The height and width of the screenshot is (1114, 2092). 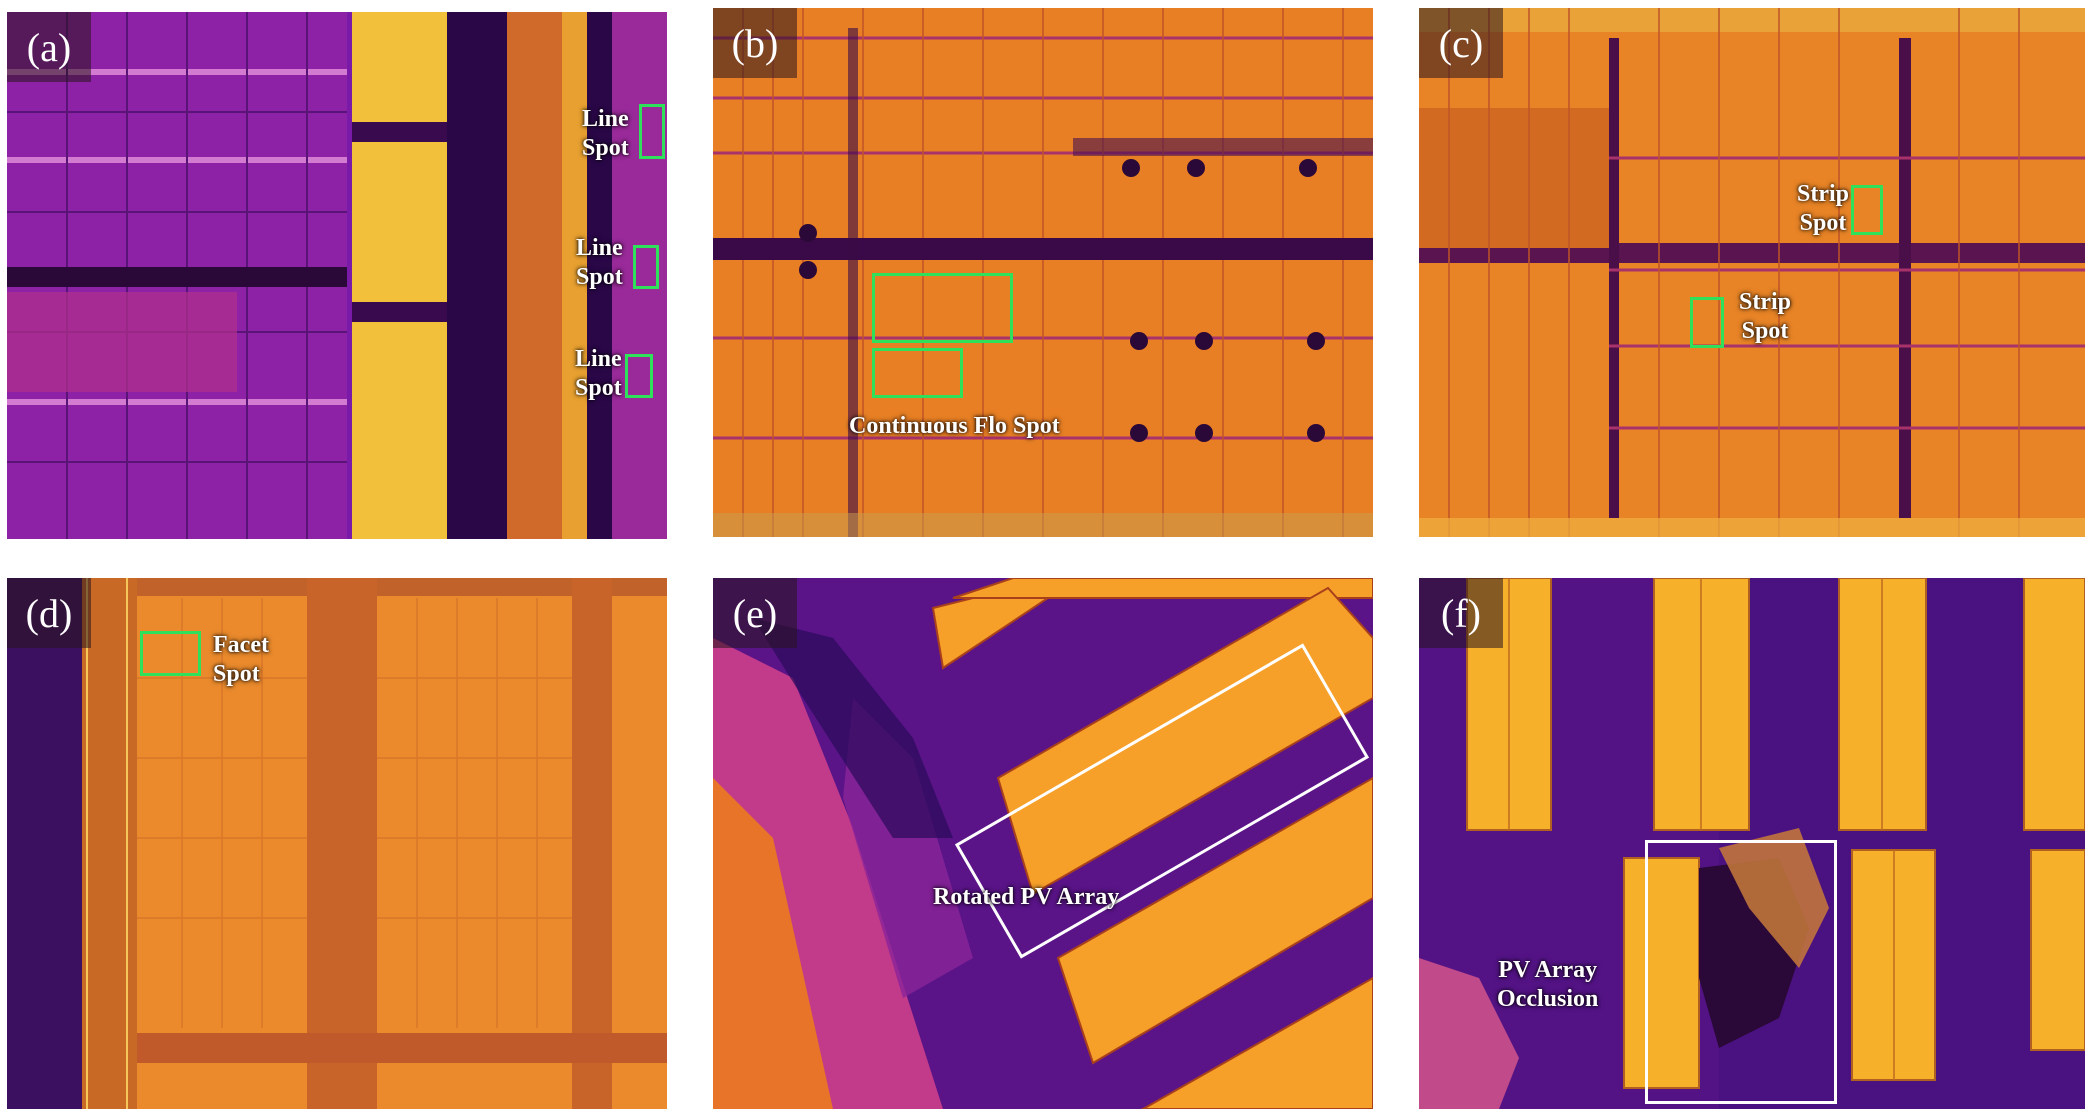 I want to click on facet-spot-label: Facet Spot, so click(x=241, y=659).